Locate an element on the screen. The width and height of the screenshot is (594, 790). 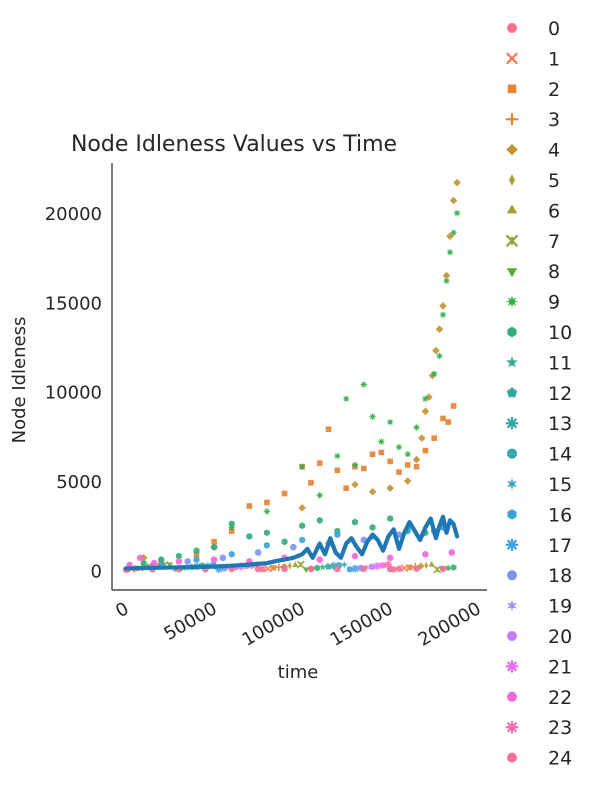
legend-label: 21 is located at coordinates (560, 667).